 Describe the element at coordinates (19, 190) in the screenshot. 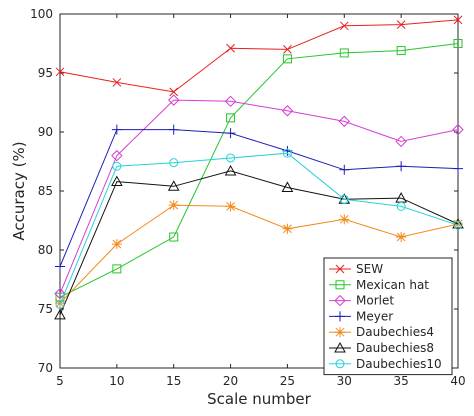

I see `y-axis-label: Accuracy (%)` at that location.